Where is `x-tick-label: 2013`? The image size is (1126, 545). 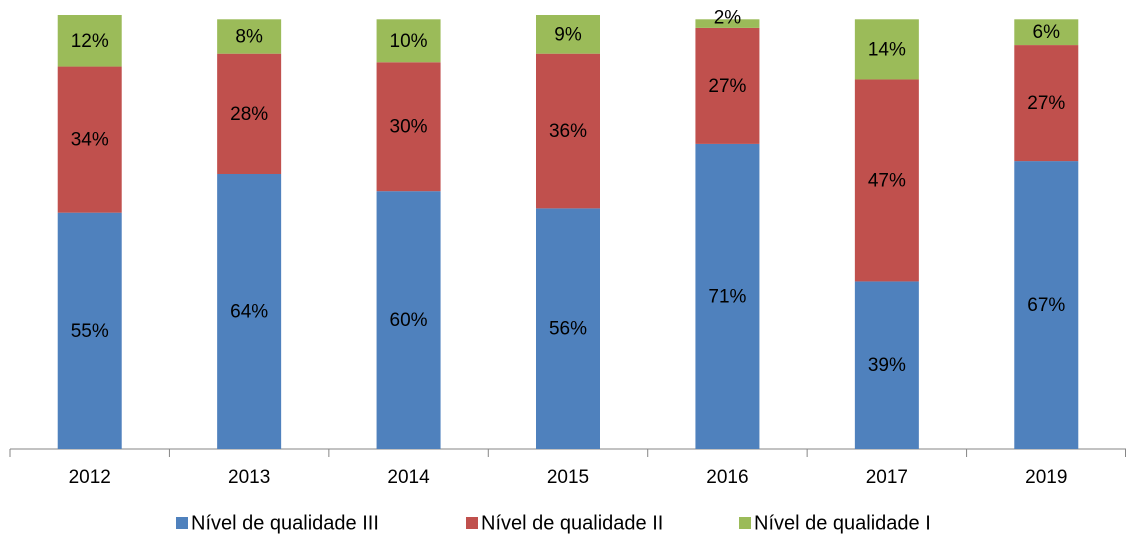
x-tick-label: 2013 is located at coordinates (249, 477).